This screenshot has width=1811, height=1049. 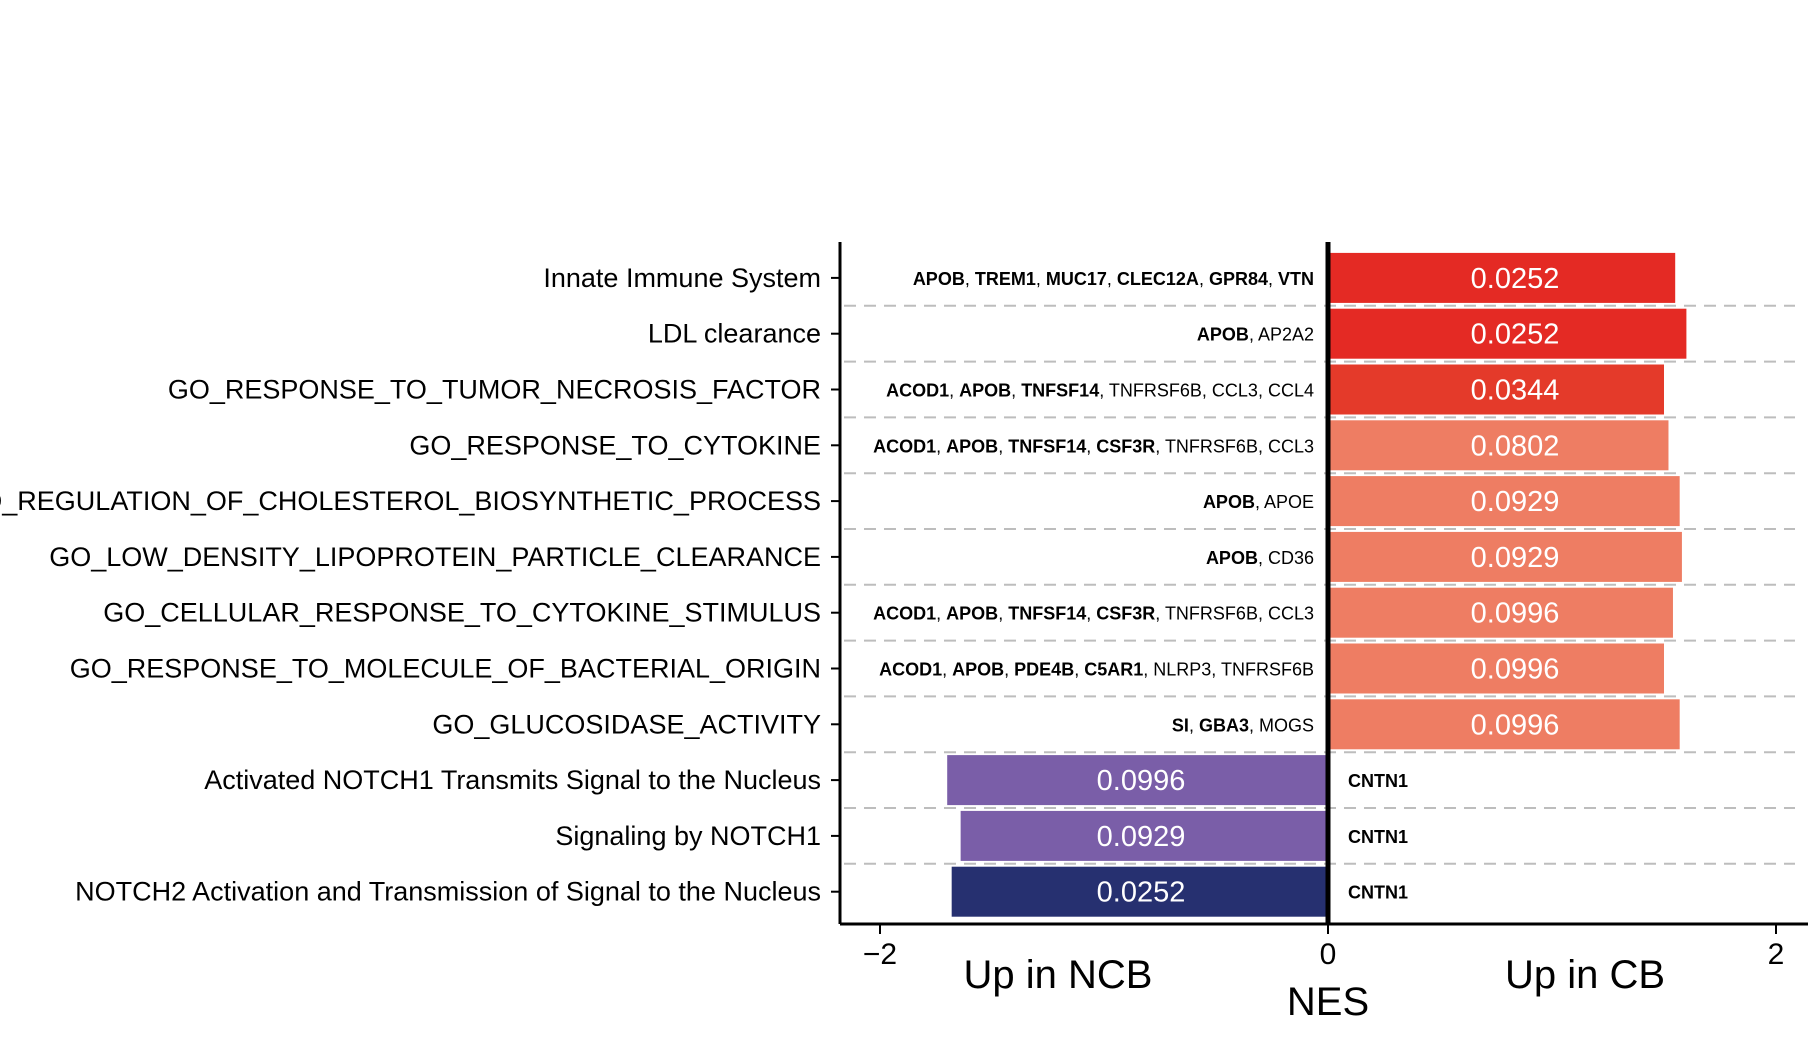 What do you see at coordinates (1044, 670) in the screenshot?
I see `gene-name: PDE4B` at bounding box center [1044, 670].